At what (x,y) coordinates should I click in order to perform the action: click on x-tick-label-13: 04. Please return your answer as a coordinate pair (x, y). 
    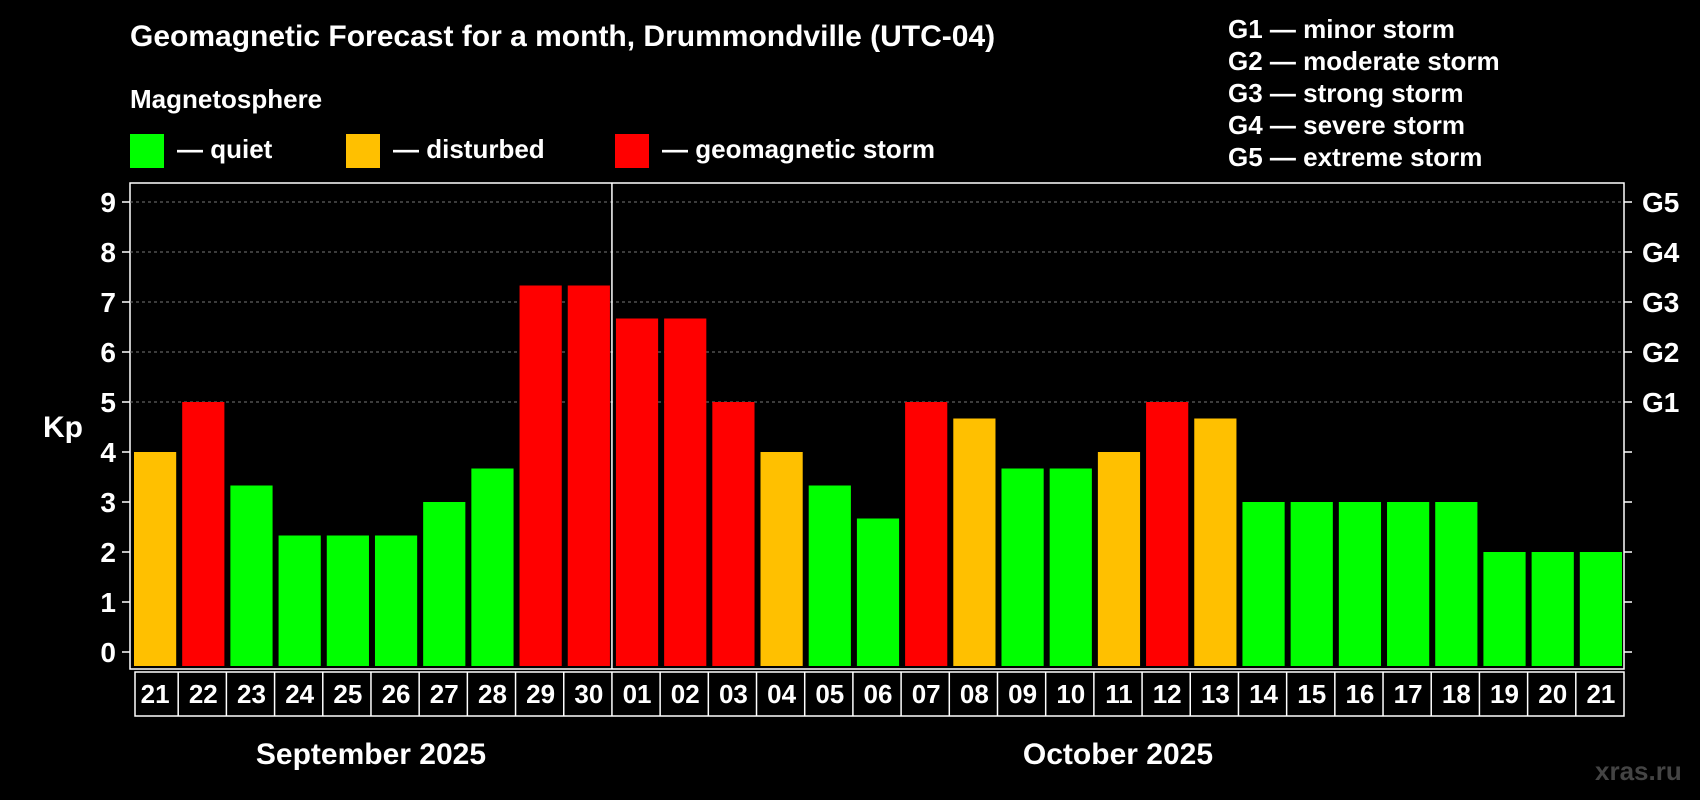
    Looking at the image, I should click on (781, 694).